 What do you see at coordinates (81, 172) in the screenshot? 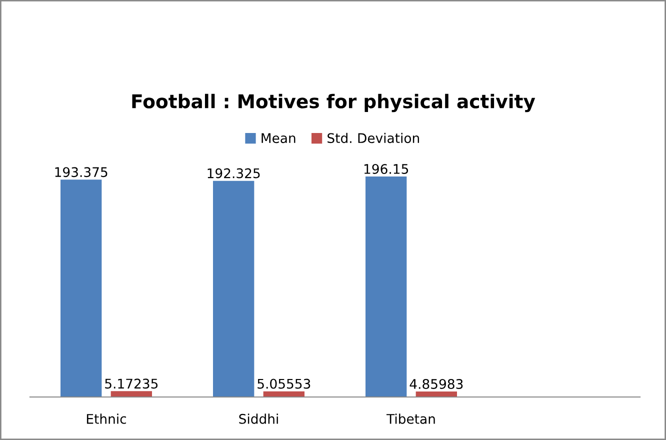
I see `data-label: 193.375` at bounding box center [81, 172].